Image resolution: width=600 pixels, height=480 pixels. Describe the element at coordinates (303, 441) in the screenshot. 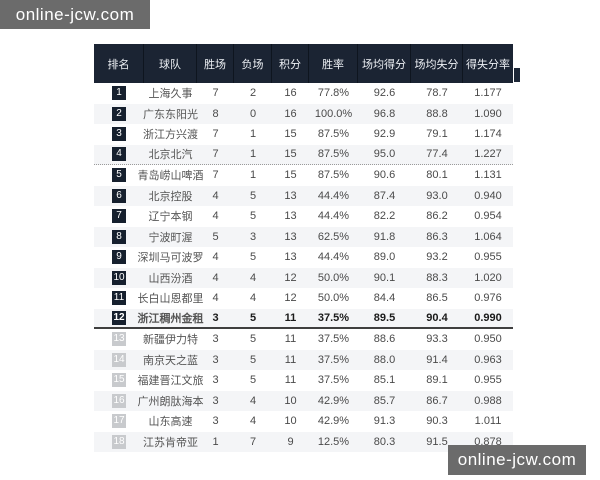

I see `table-row: 18 江苏肯帝亚 1 7 9 12.5% 80.3 91.5 0.878` at that location.